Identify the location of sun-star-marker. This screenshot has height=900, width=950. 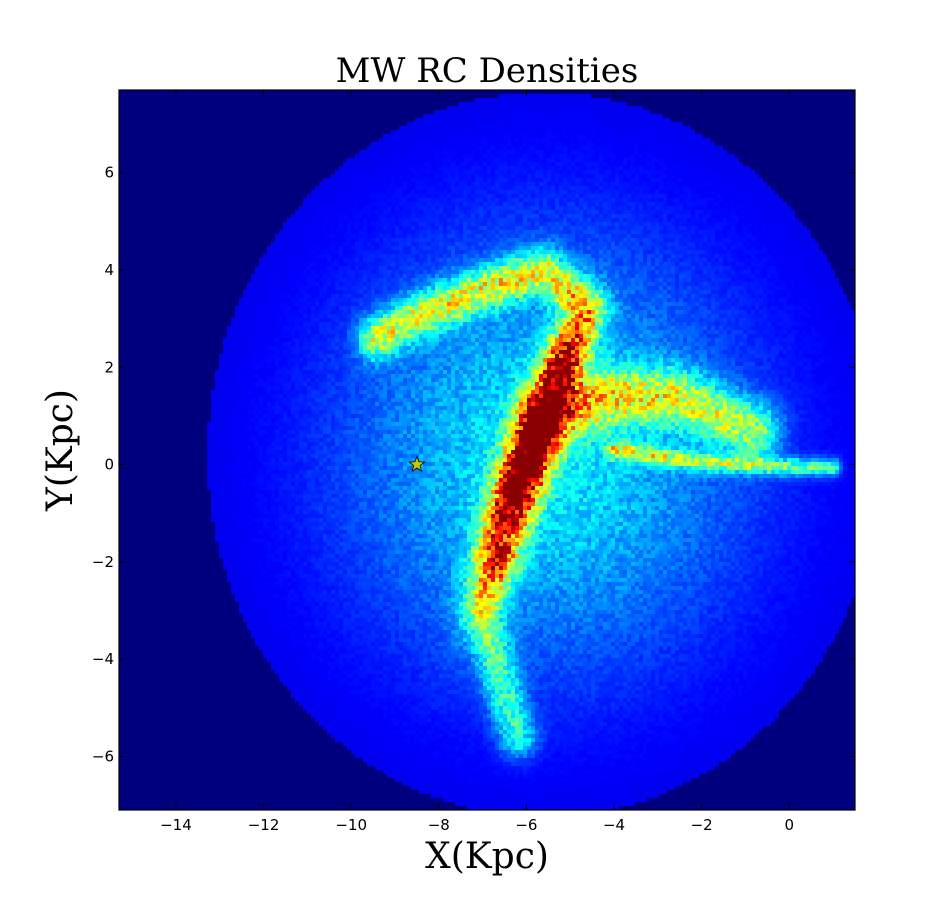
(417, 464).